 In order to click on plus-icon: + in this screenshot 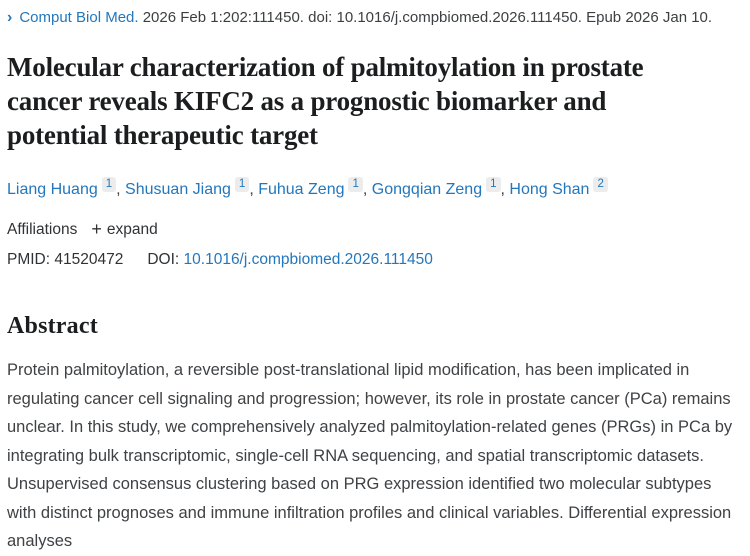, I will do `click(96, 229)`.